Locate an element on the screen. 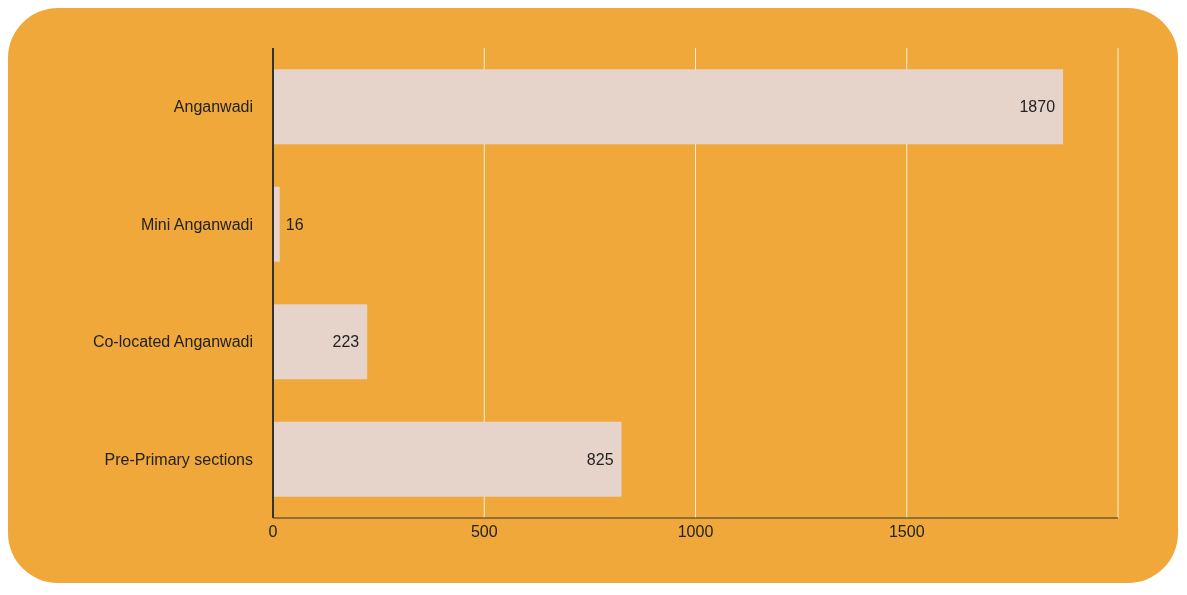 Image resolution: width=1187 pixels, height=595 pixels. data-label: 825 is located at coordinates (600, 459).